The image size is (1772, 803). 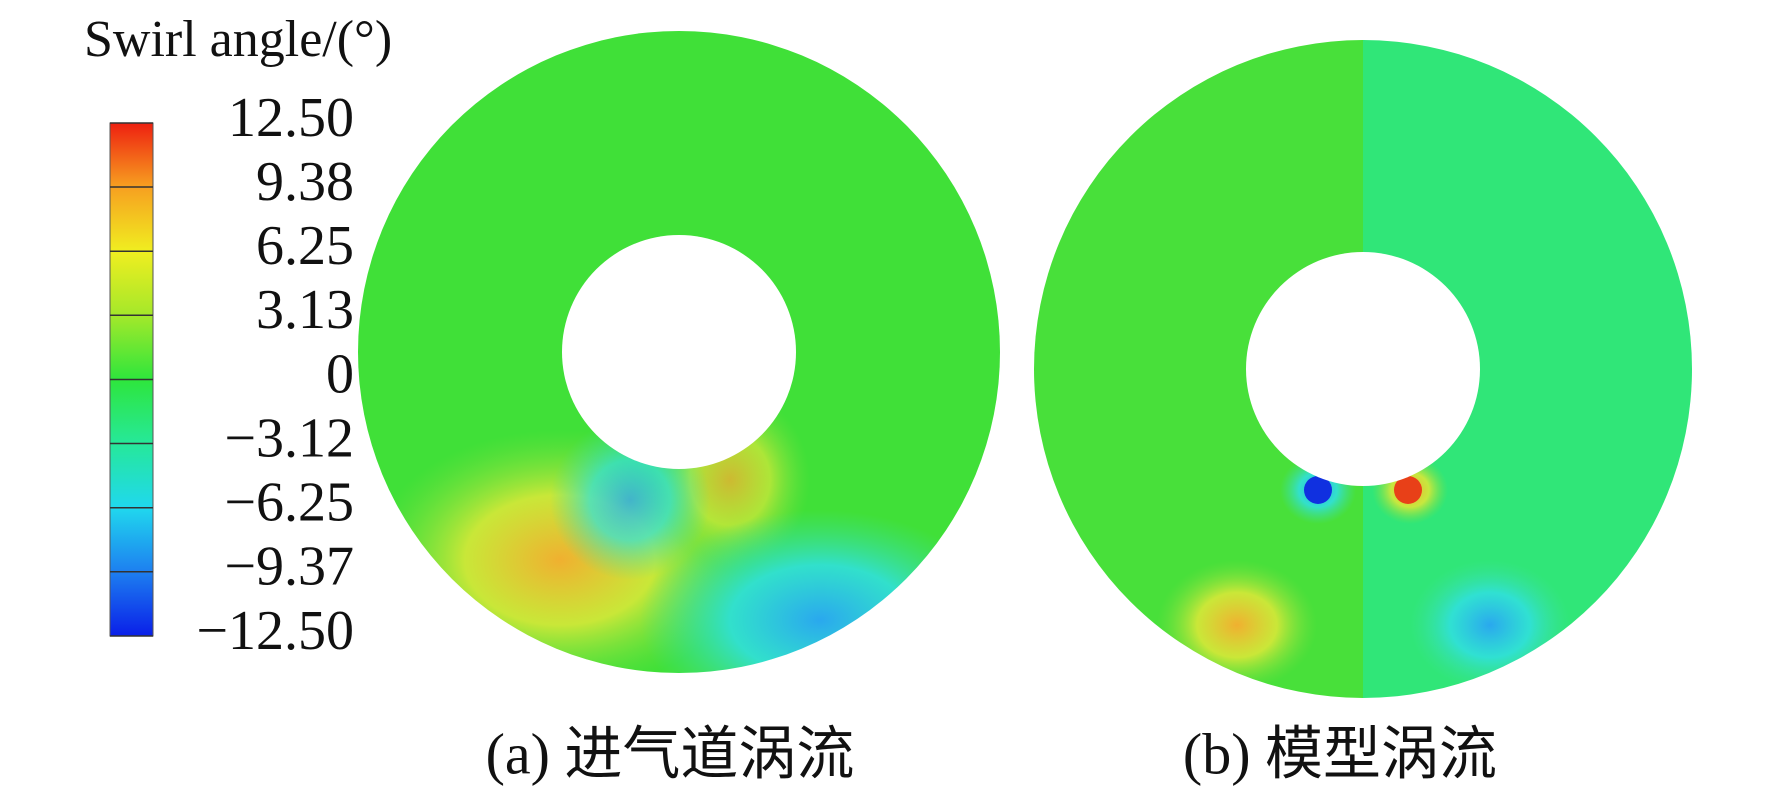 What do you see at coordinates (305, 182) in the screenshot?
I see `colorbar-tick-label: 9.38` at bounding box center [305, 182].